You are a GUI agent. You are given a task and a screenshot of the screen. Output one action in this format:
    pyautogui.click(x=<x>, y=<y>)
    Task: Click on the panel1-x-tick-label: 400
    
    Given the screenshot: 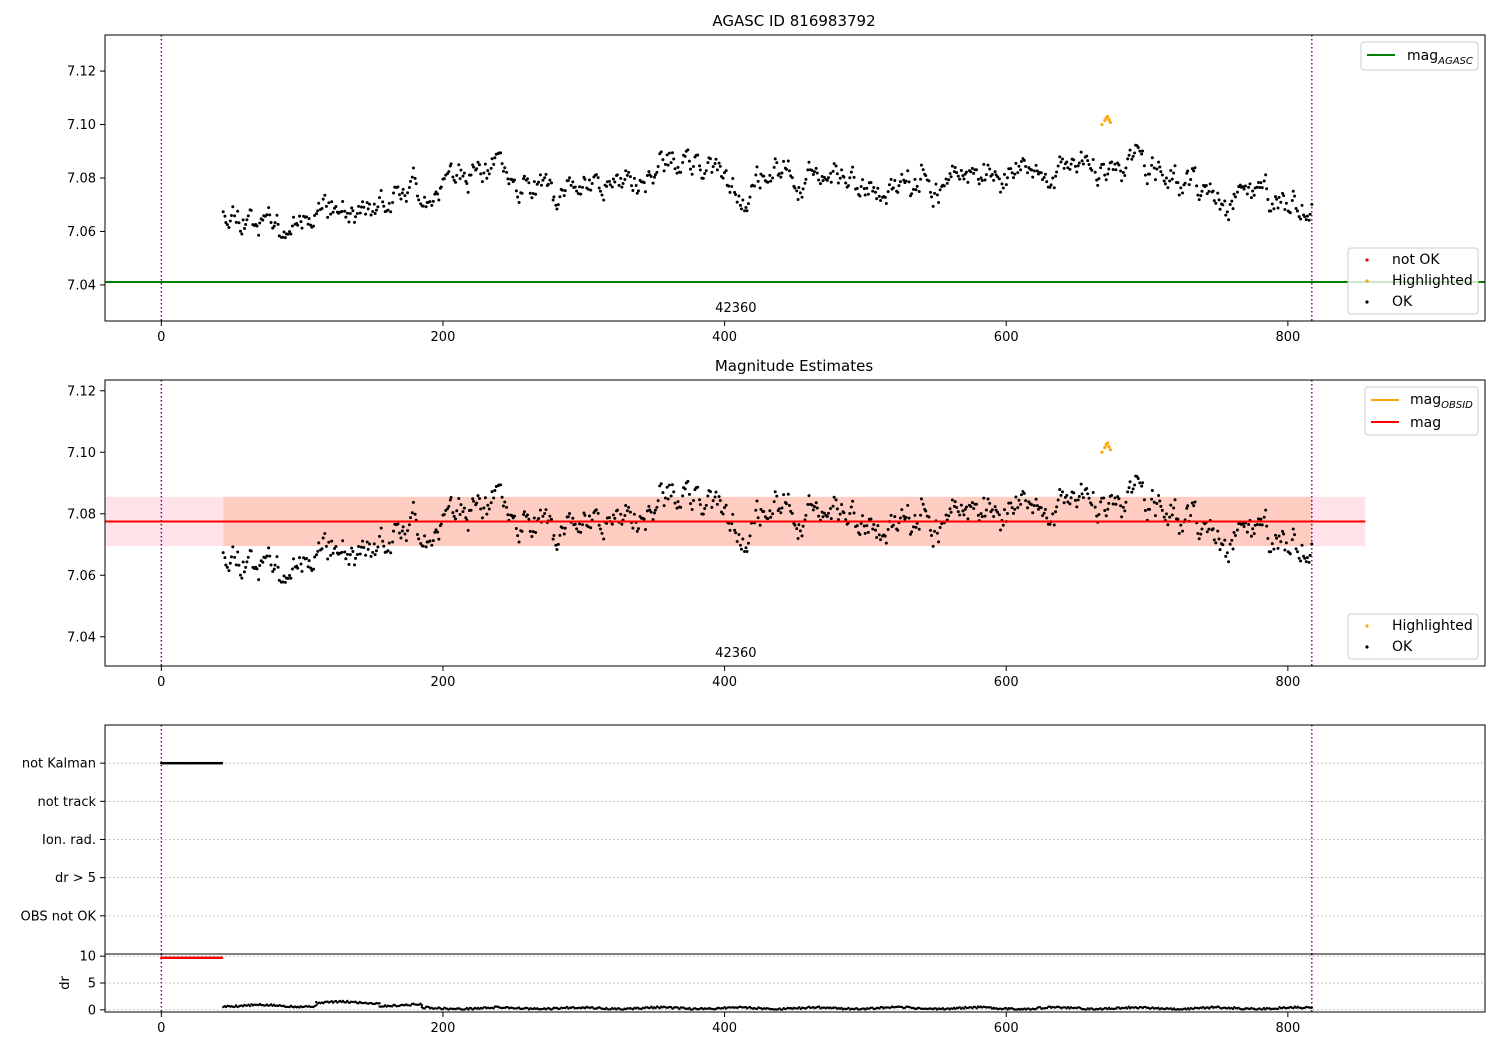 What is the action you would take?
    pyautogui.click(x=724, y=337)
    